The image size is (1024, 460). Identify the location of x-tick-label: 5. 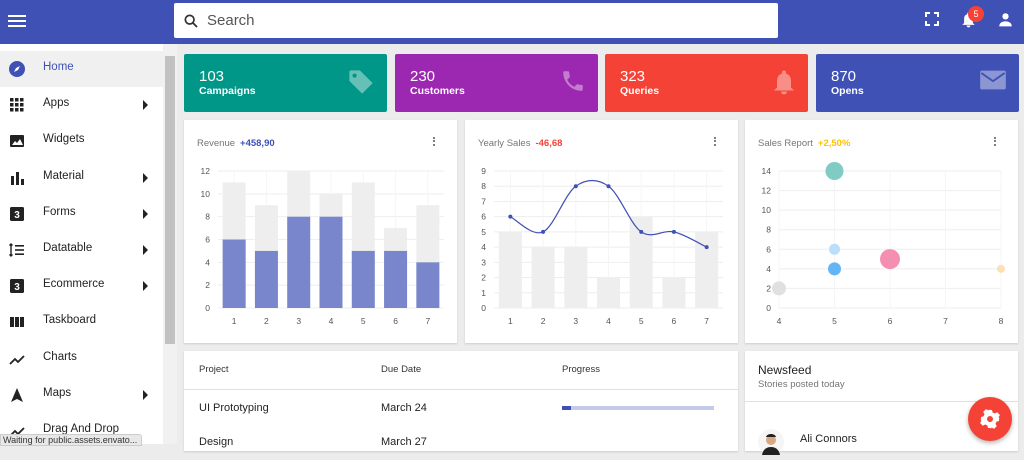
(363, 321).